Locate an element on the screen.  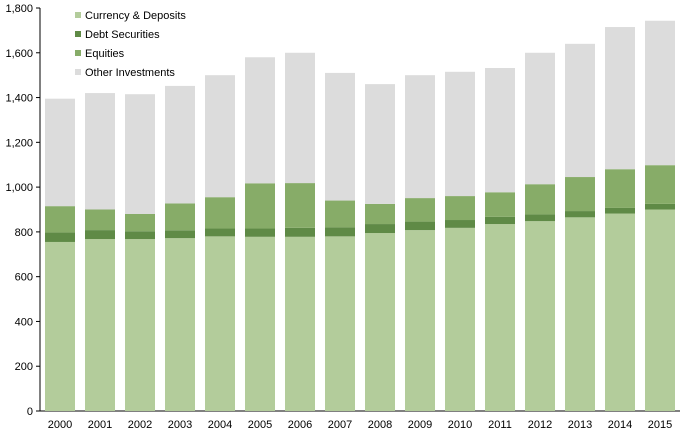
bar-currency-deposits-2012 is located at coordinates (540, 316).